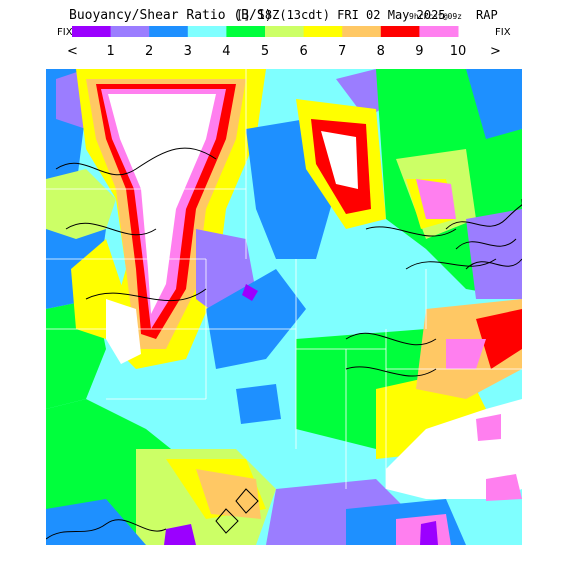  I want to click on region-white-plume, so click(123, 331).